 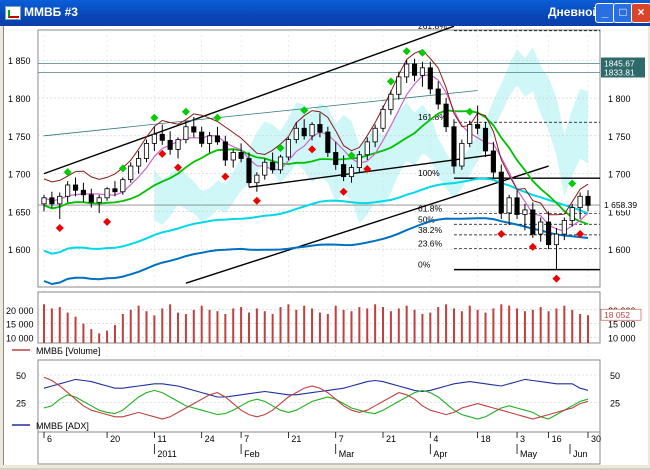 What do you see at coordinates (210, 439) in the screenshot?
I see `x-day-label: 24` at bounding box center [210, 439].